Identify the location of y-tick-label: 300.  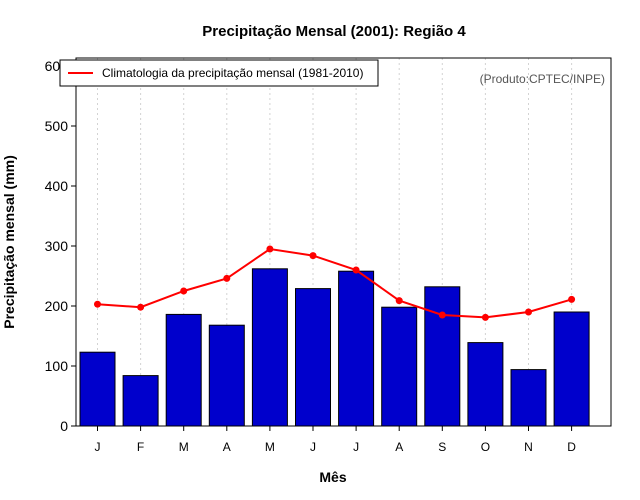
(57, 246).